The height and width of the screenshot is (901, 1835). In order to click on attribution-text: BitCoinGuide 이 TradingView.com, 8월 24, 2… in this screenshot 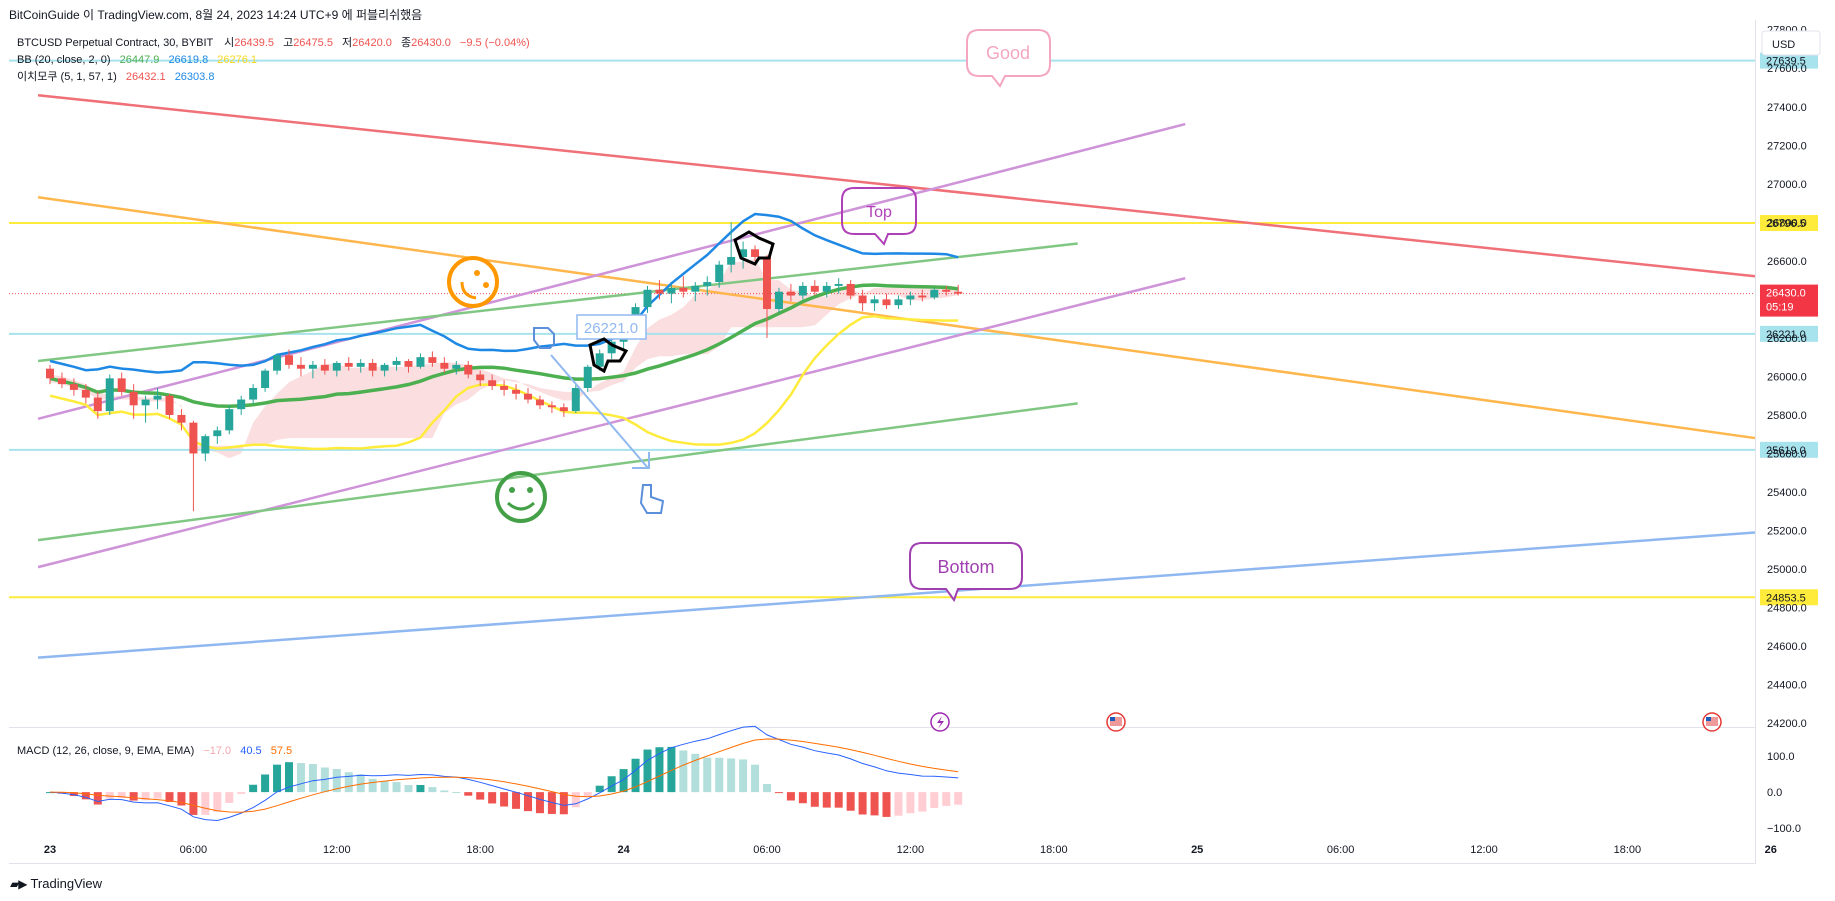, I will do `click(216, 15)`.